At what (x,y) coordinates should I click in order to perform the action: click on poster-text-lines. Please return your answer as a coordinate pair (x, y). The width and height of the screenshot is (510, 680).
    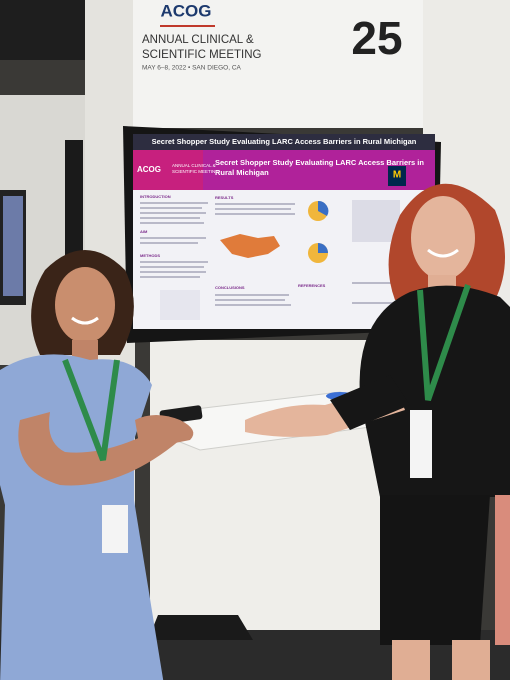
    Looking at the image, I should click on (270, 253).